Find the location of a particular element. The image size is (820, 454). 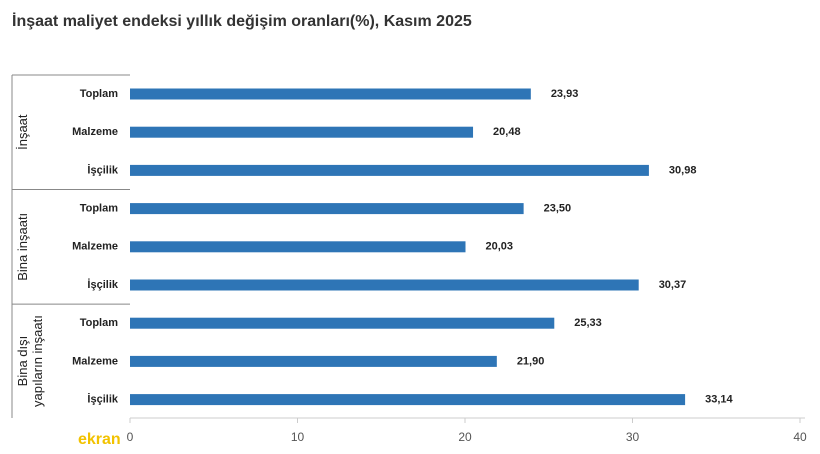

value-label: 23,50 is located at coordinates (558, 209).